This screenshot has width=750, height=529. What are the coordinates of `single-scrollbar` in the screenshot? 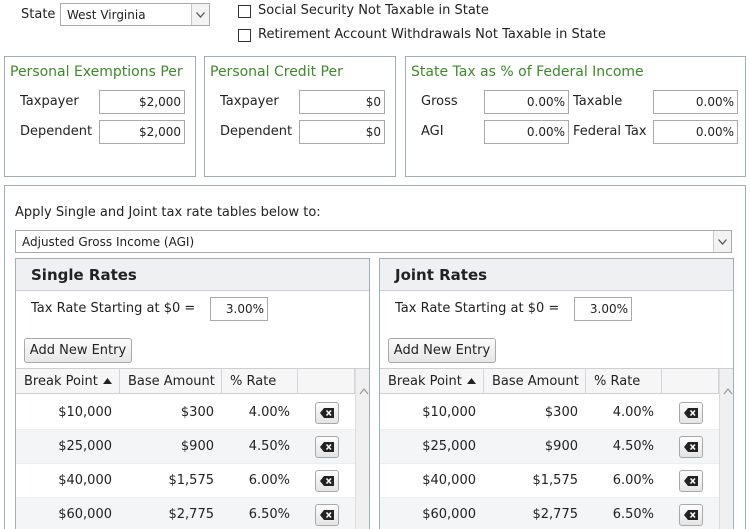 It's located at (362, 449).